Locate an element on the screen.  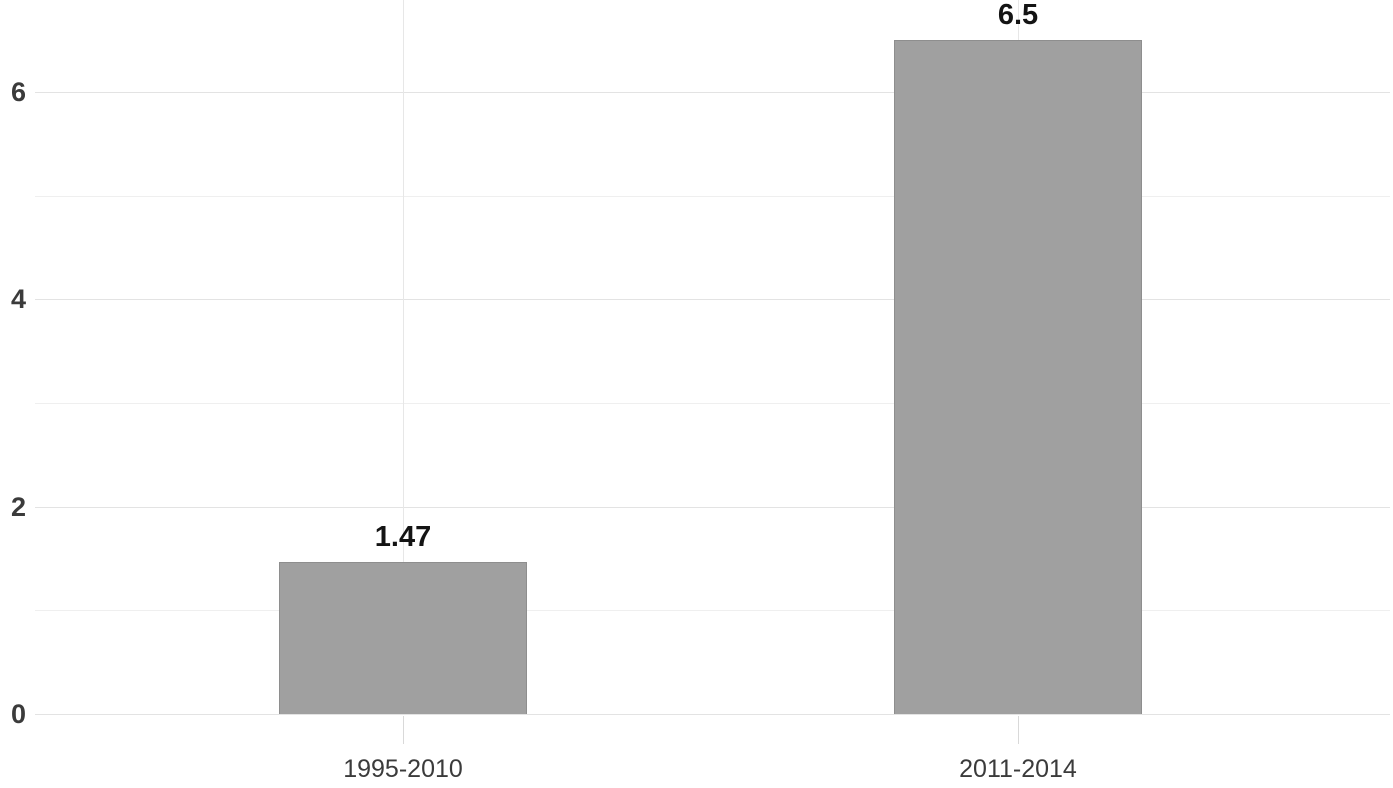
vertical-gridline is located at coordinates (403, 357).